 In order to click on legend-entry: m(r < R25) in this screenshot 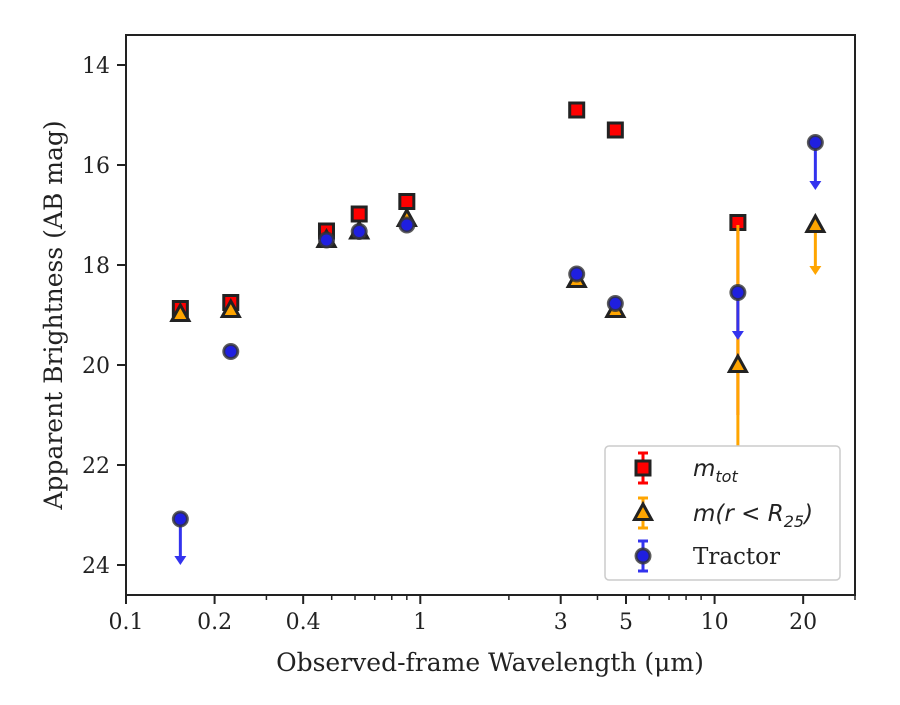, I will do `click(722, 513)`.